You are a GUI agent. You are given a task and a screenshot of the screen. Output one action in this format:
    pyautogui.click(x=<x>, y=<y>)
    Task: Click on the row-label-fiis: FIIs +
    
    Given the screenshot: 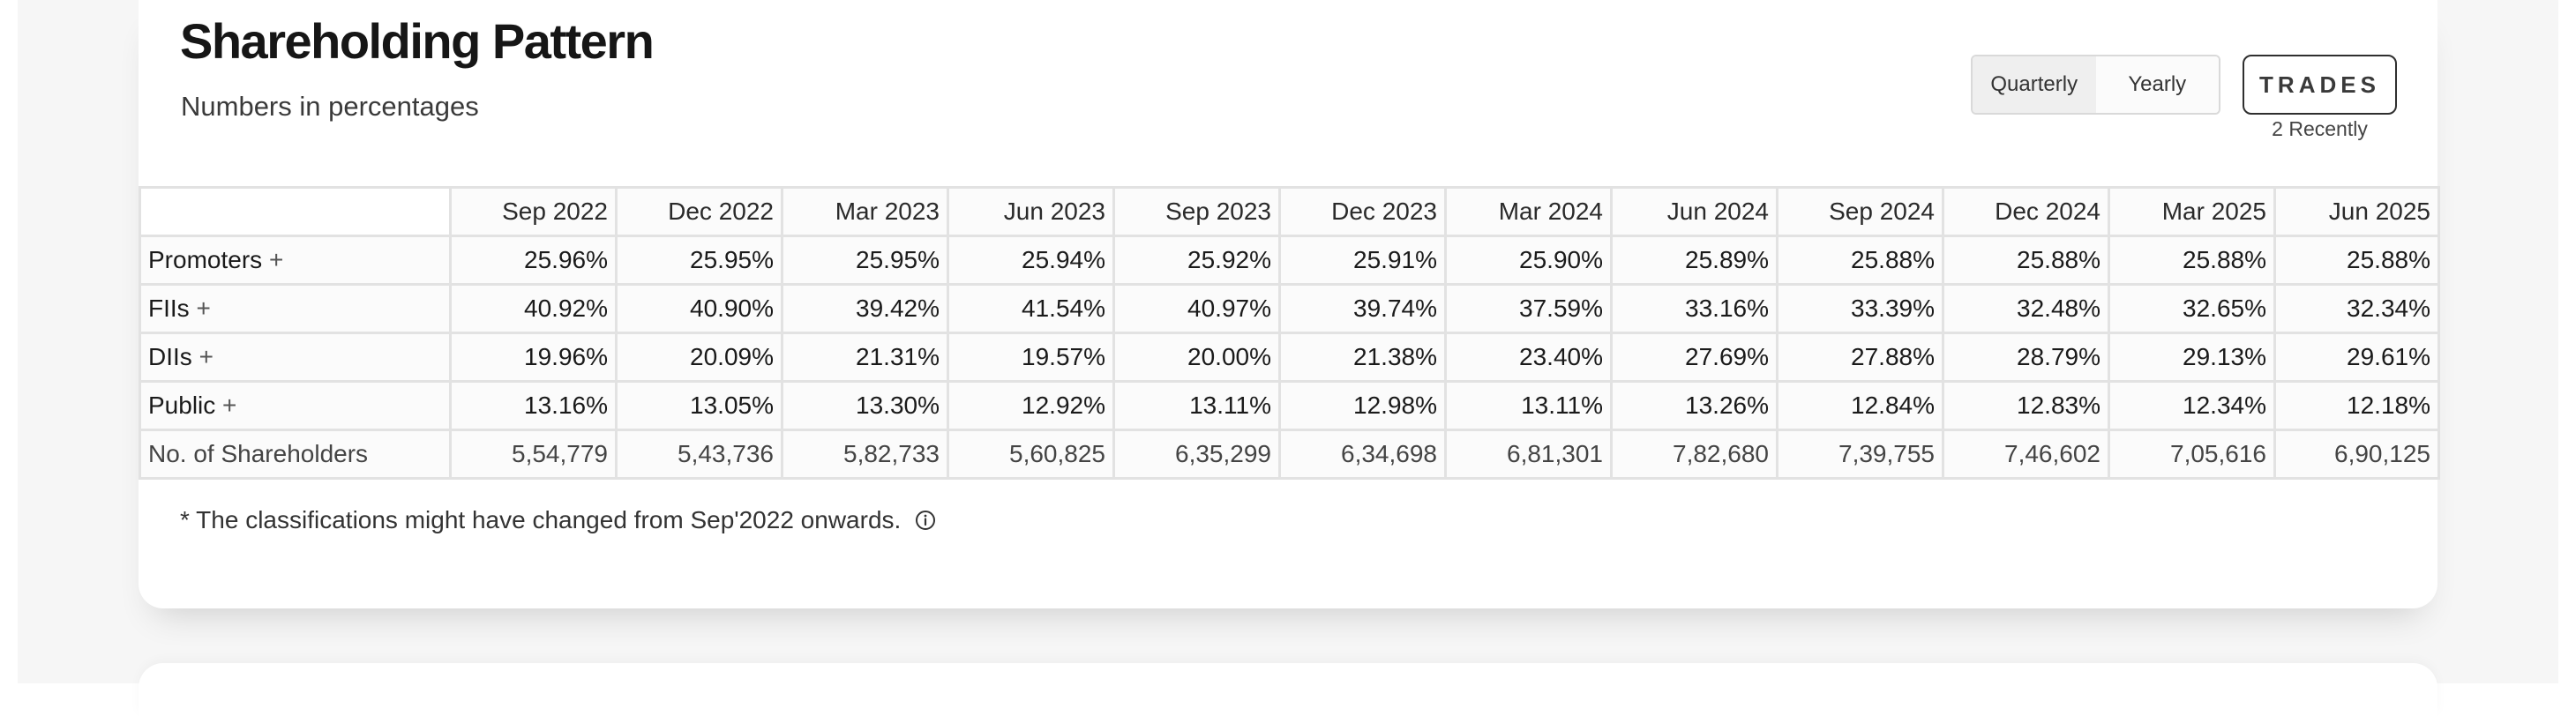 What is the action you would take?
    pyautogui.click(x=296, y=309)
    